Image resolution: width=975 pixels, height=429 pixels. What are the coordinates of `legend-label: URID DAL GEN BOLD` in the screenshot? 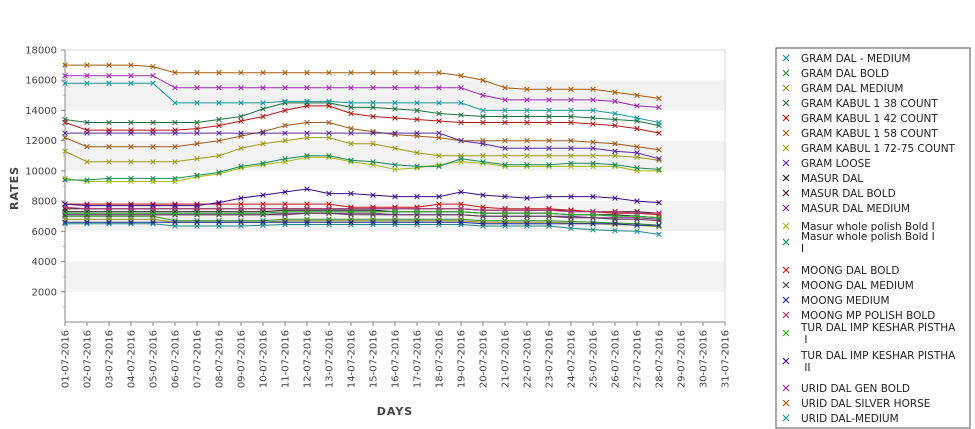 It's located at (855, 389).